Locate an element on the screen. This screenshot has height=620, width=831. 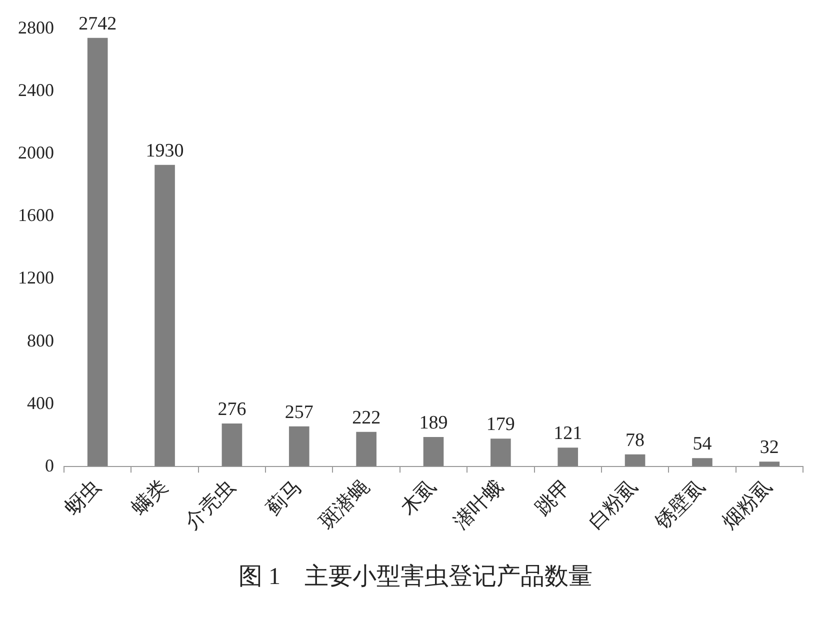
y-tick-label: 2800 is located at coordinates (36, 28).